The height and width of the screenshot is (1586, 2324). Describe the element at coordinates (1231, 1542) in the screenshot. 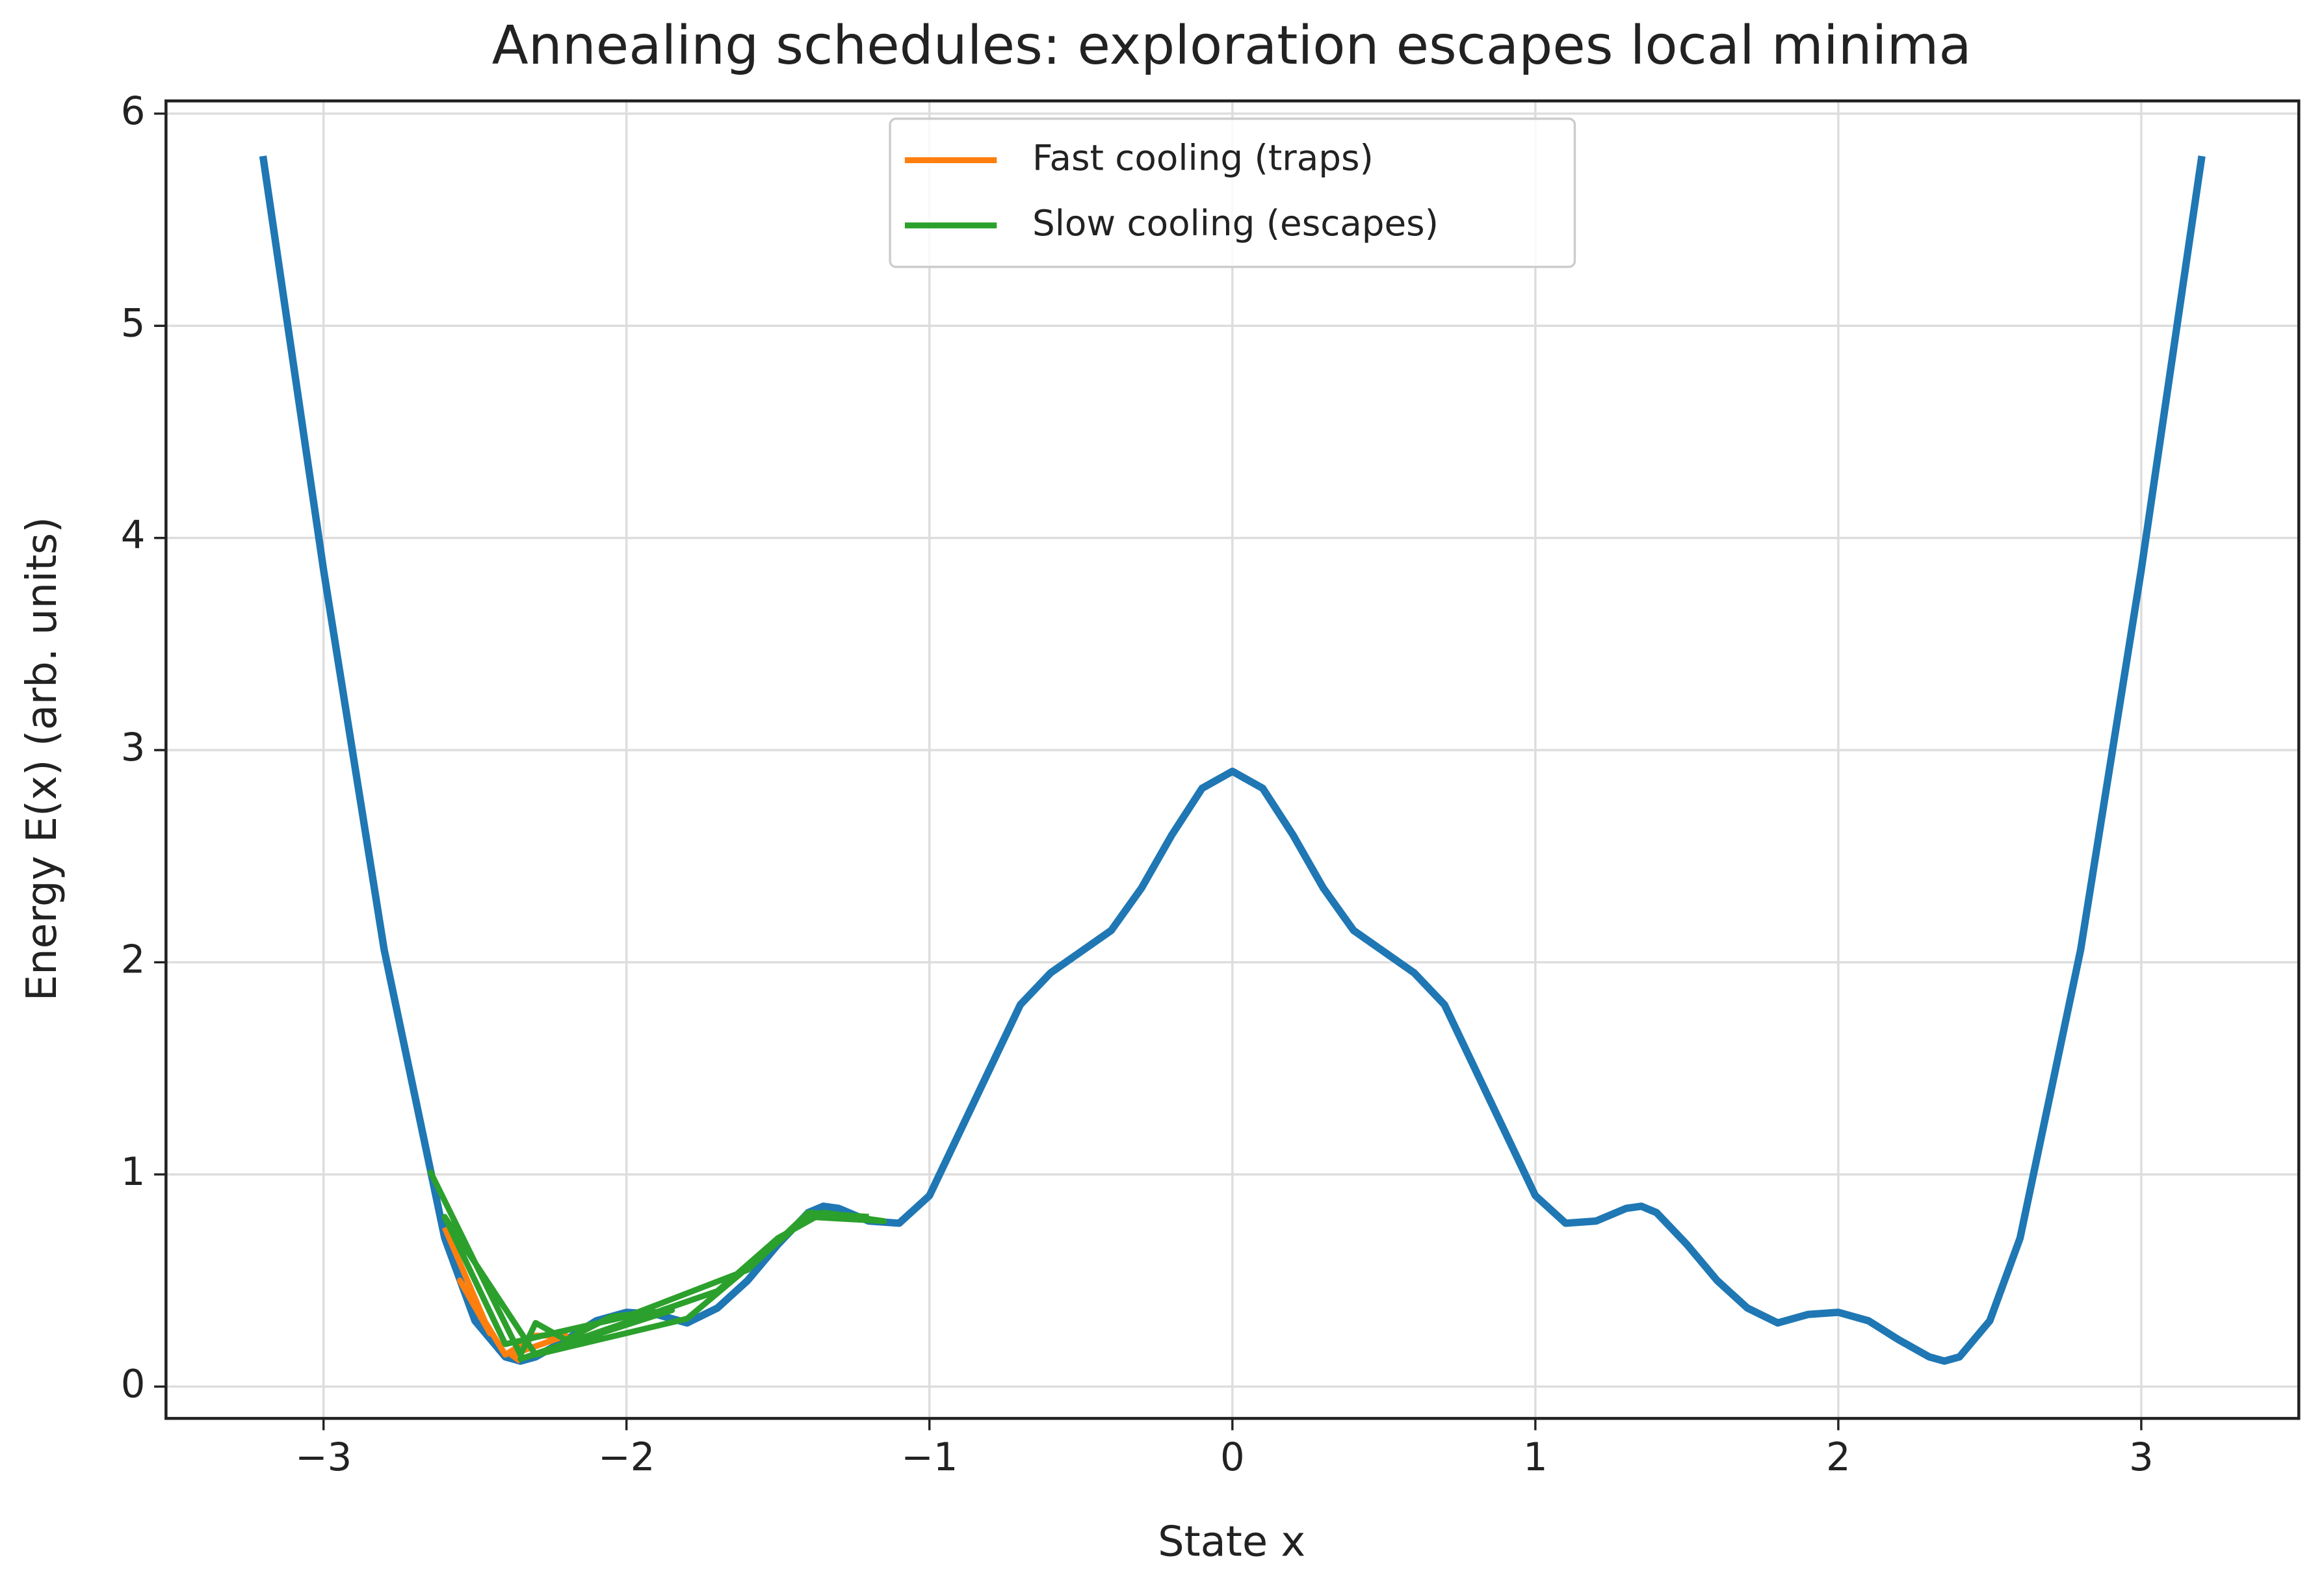

I see `x-axis-label: State x` at that location.